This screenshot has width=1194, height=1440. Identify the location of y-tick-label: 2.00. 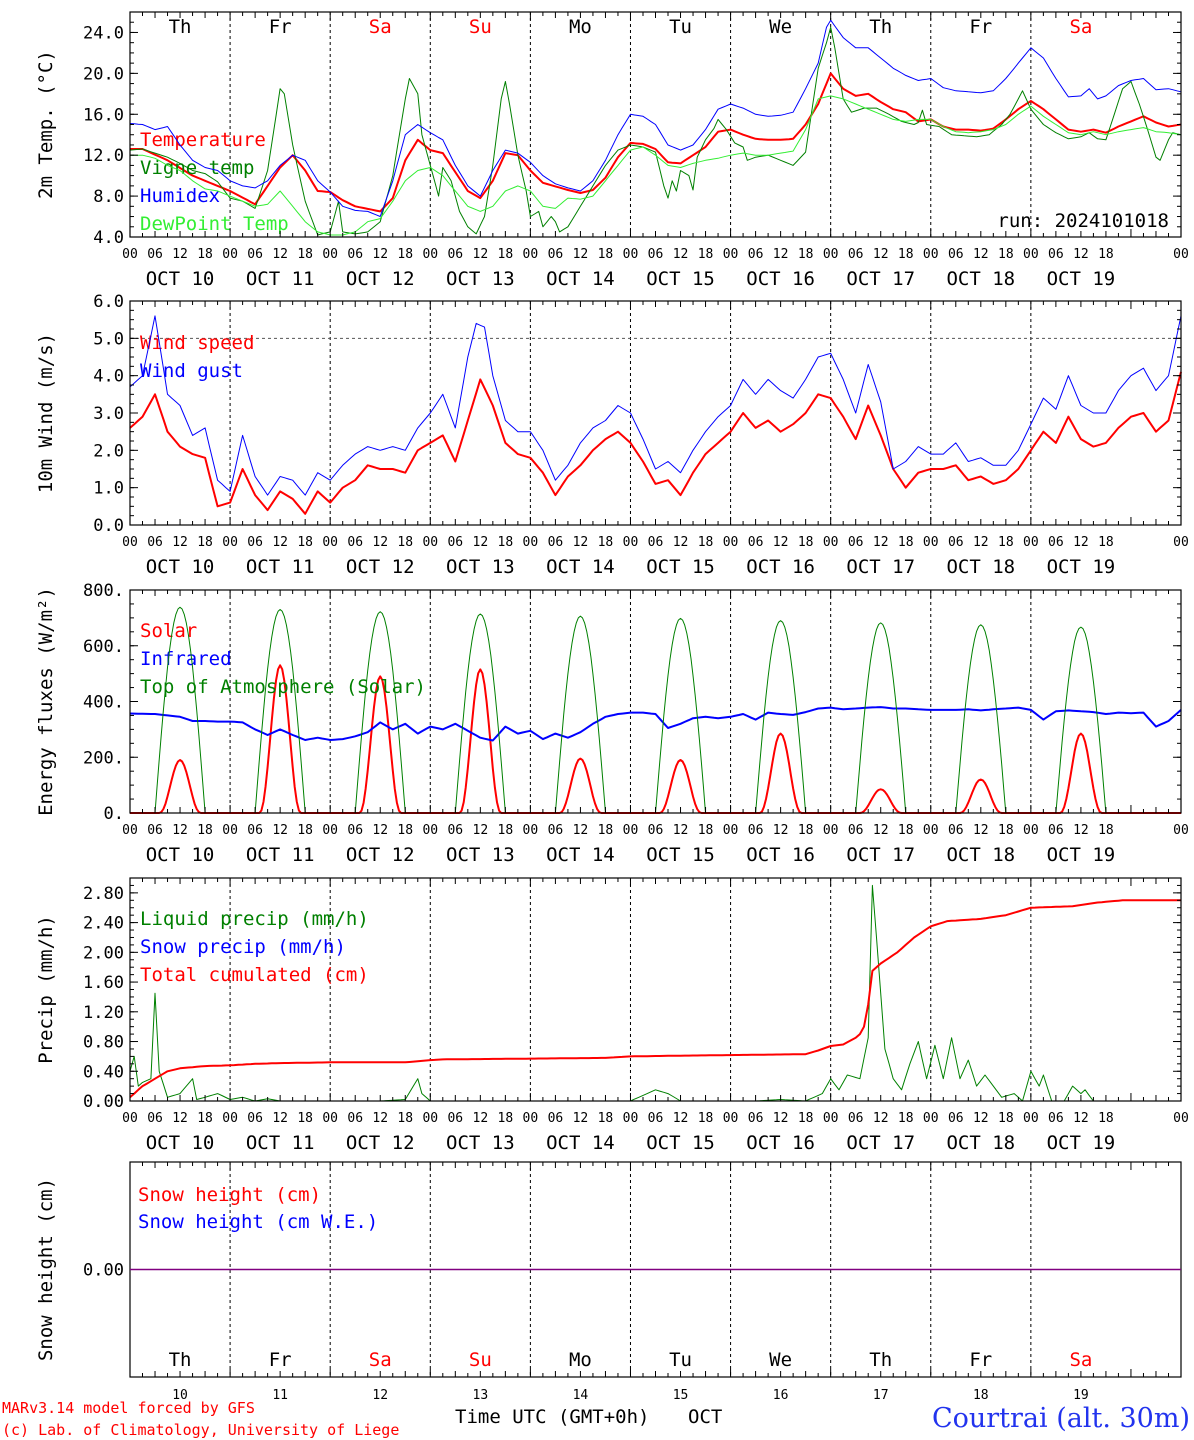
(103, 953).